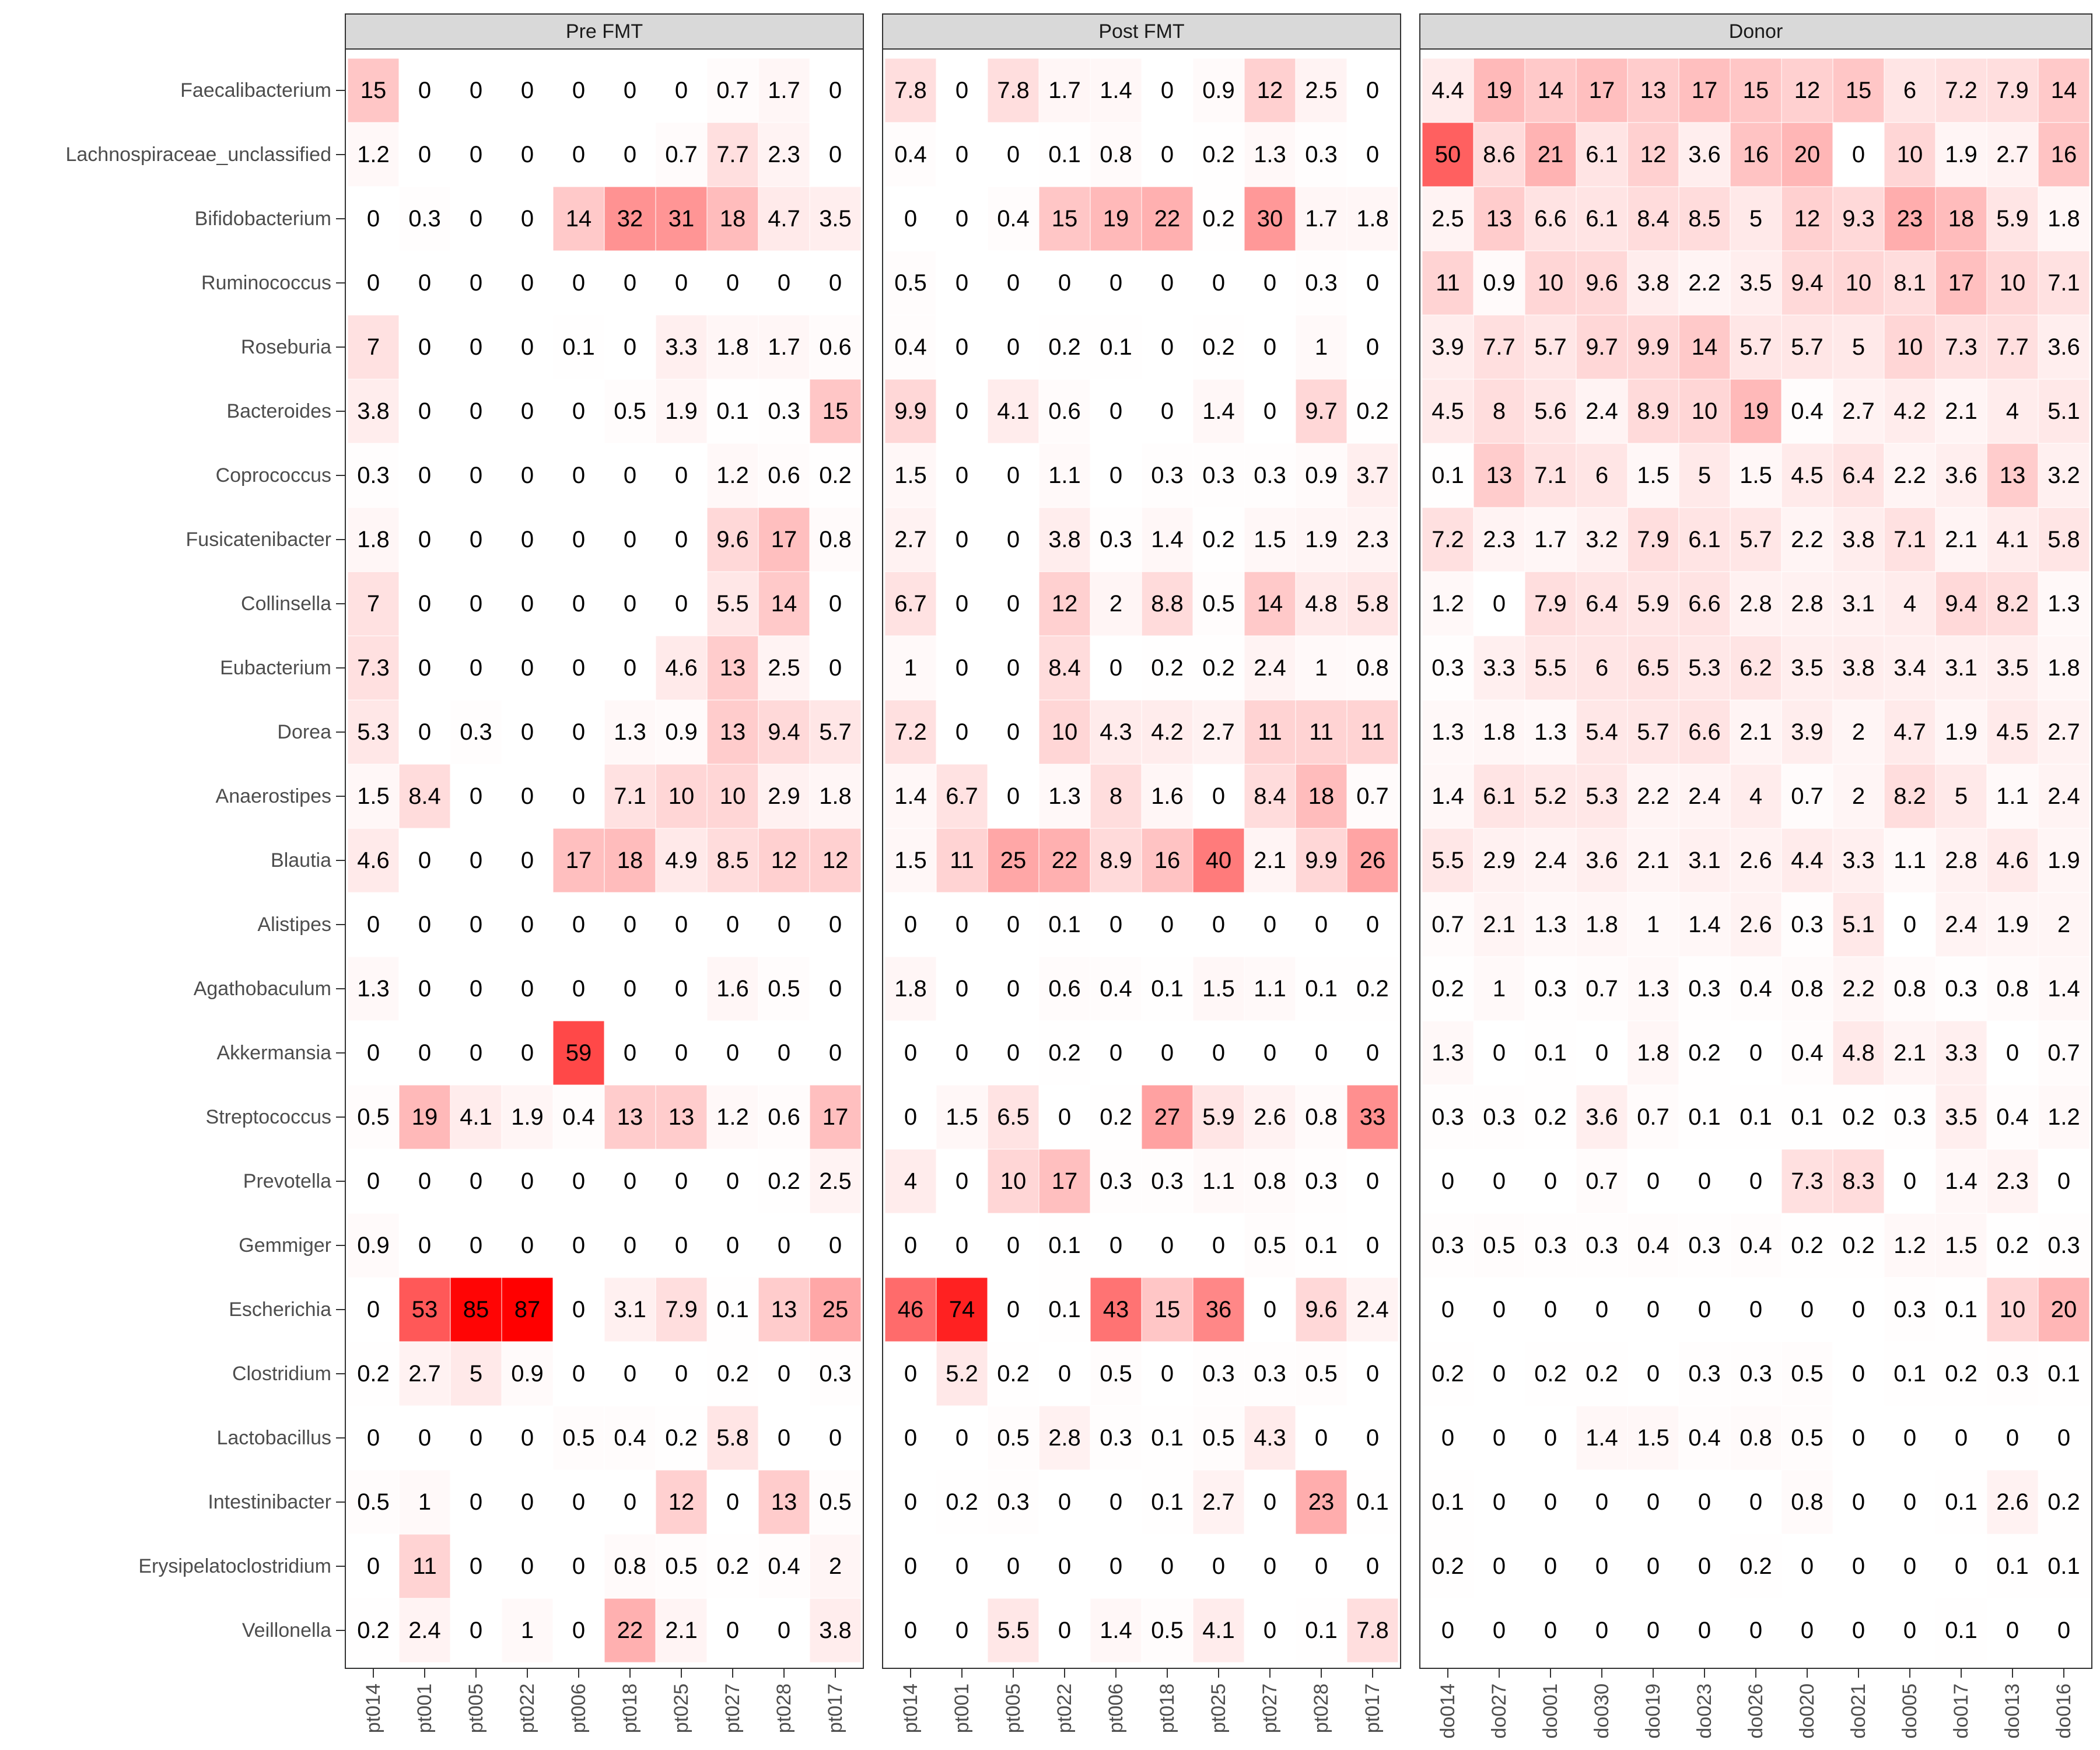 Image resolution: width=2100 pixels, height=1750 pixels. What do you see at coordinates (2013, 1711) in the screenshot?
I see `column-label: do013` at bounding box center [2013, 1711].